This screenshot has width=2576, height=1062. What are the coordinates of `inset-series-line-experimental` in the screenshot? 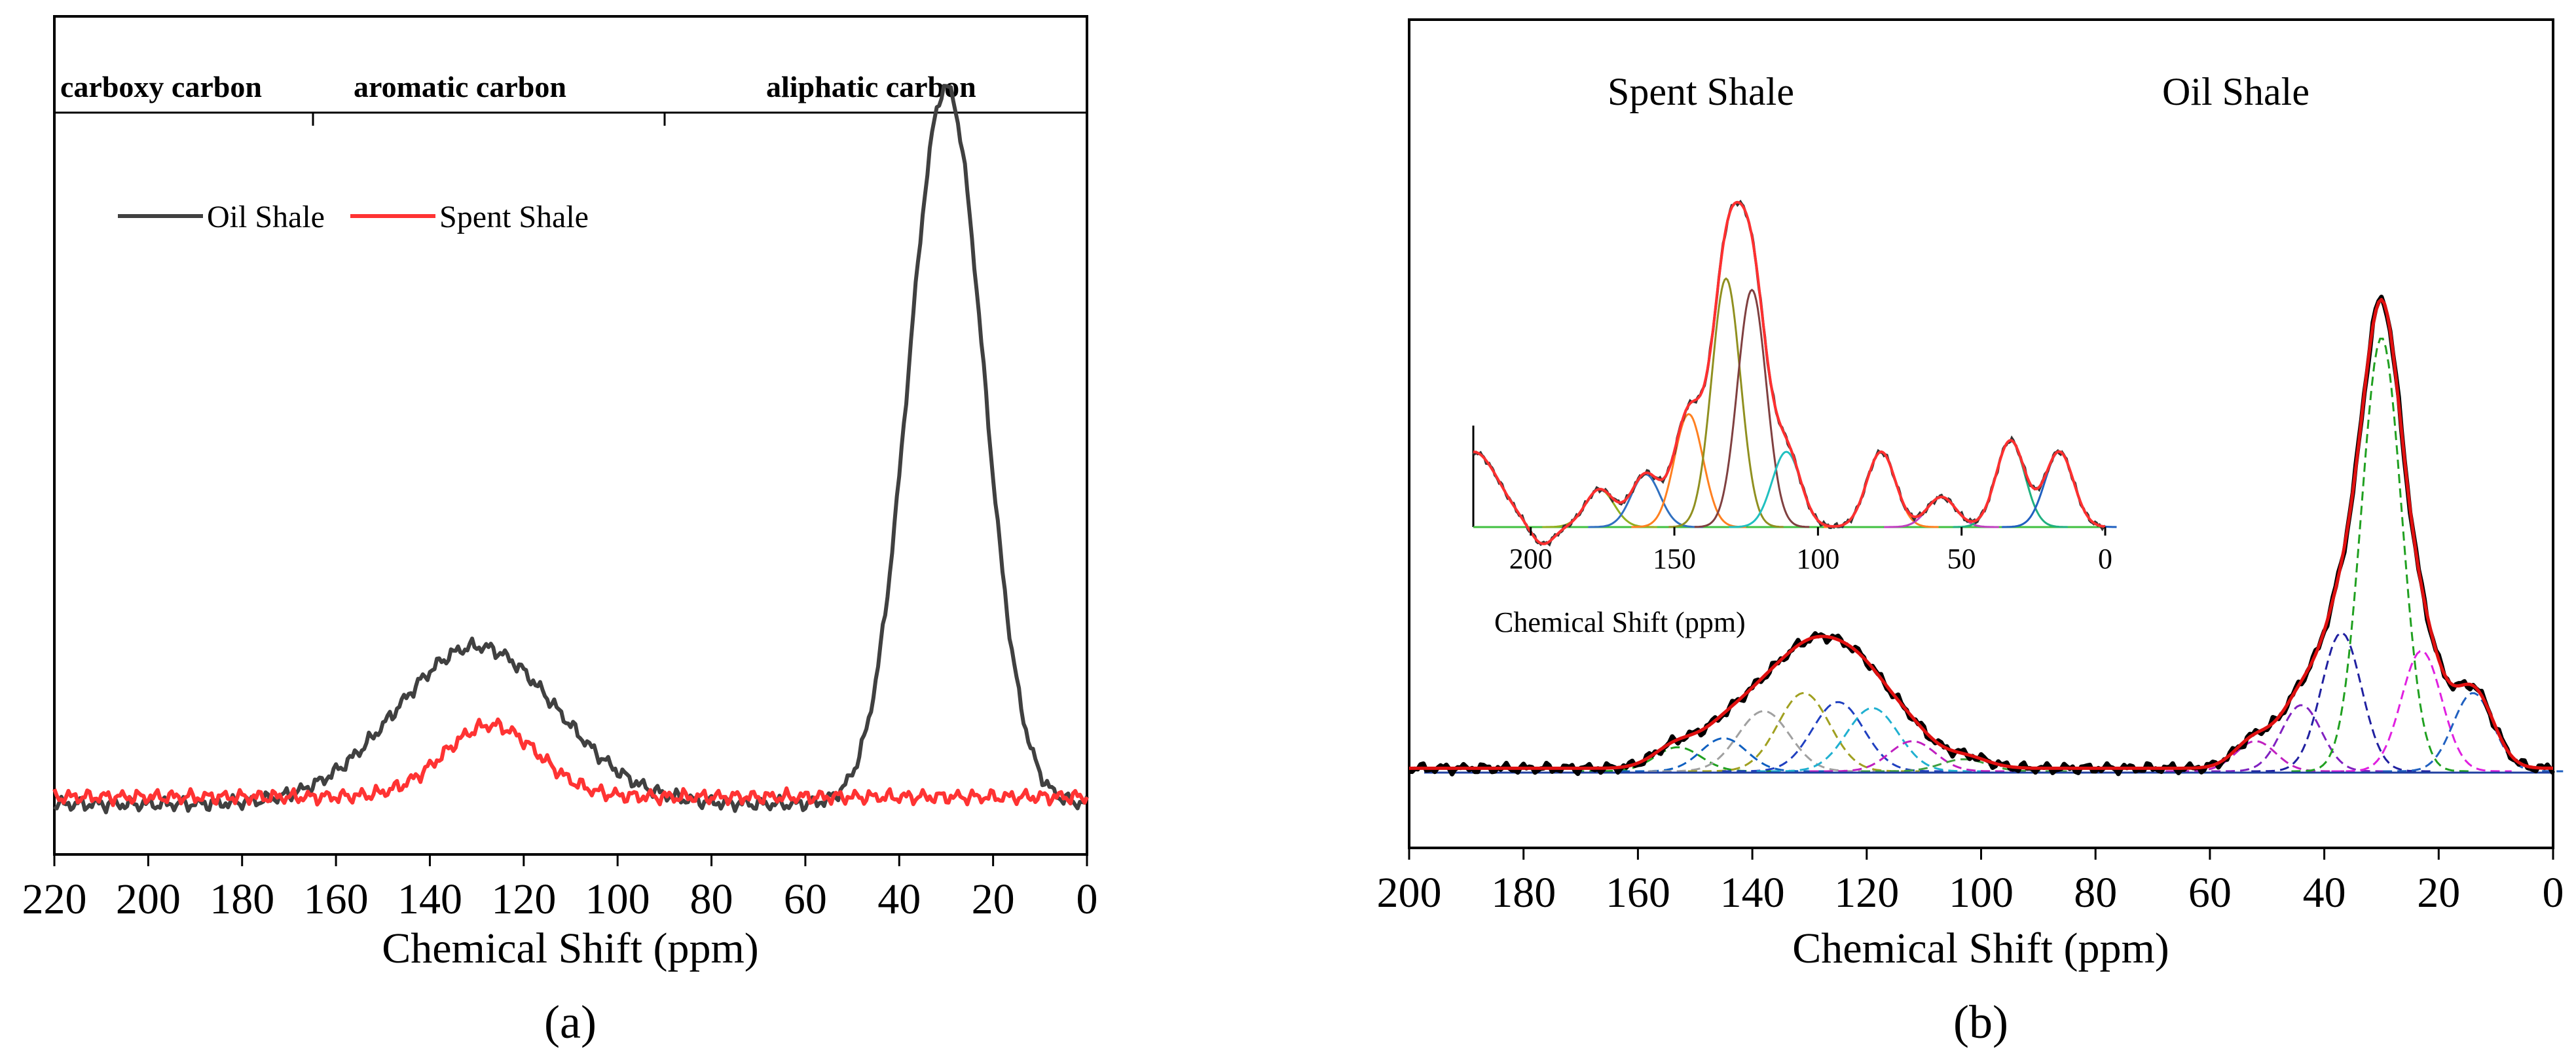 It's located at (1789, 373).